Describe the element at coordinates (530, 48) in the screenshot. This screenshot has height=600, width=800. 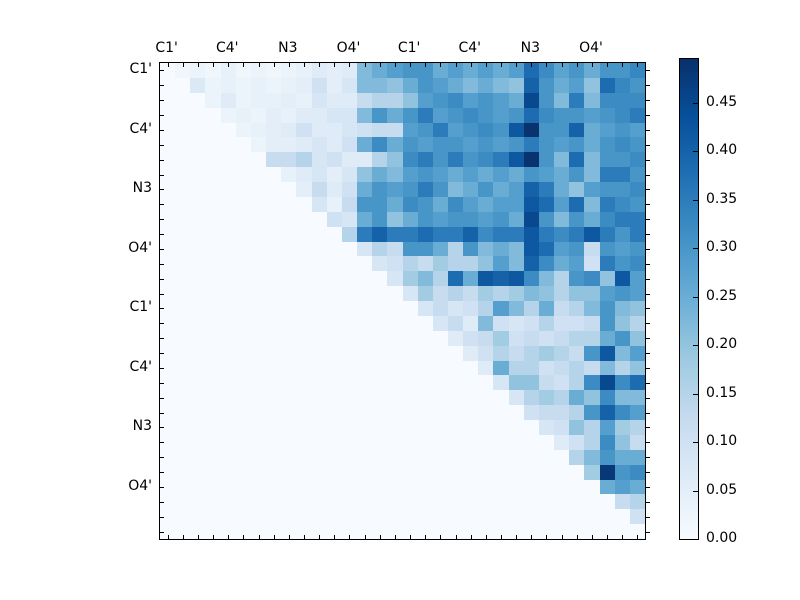
I see `x-tick-label: N3` at that location.